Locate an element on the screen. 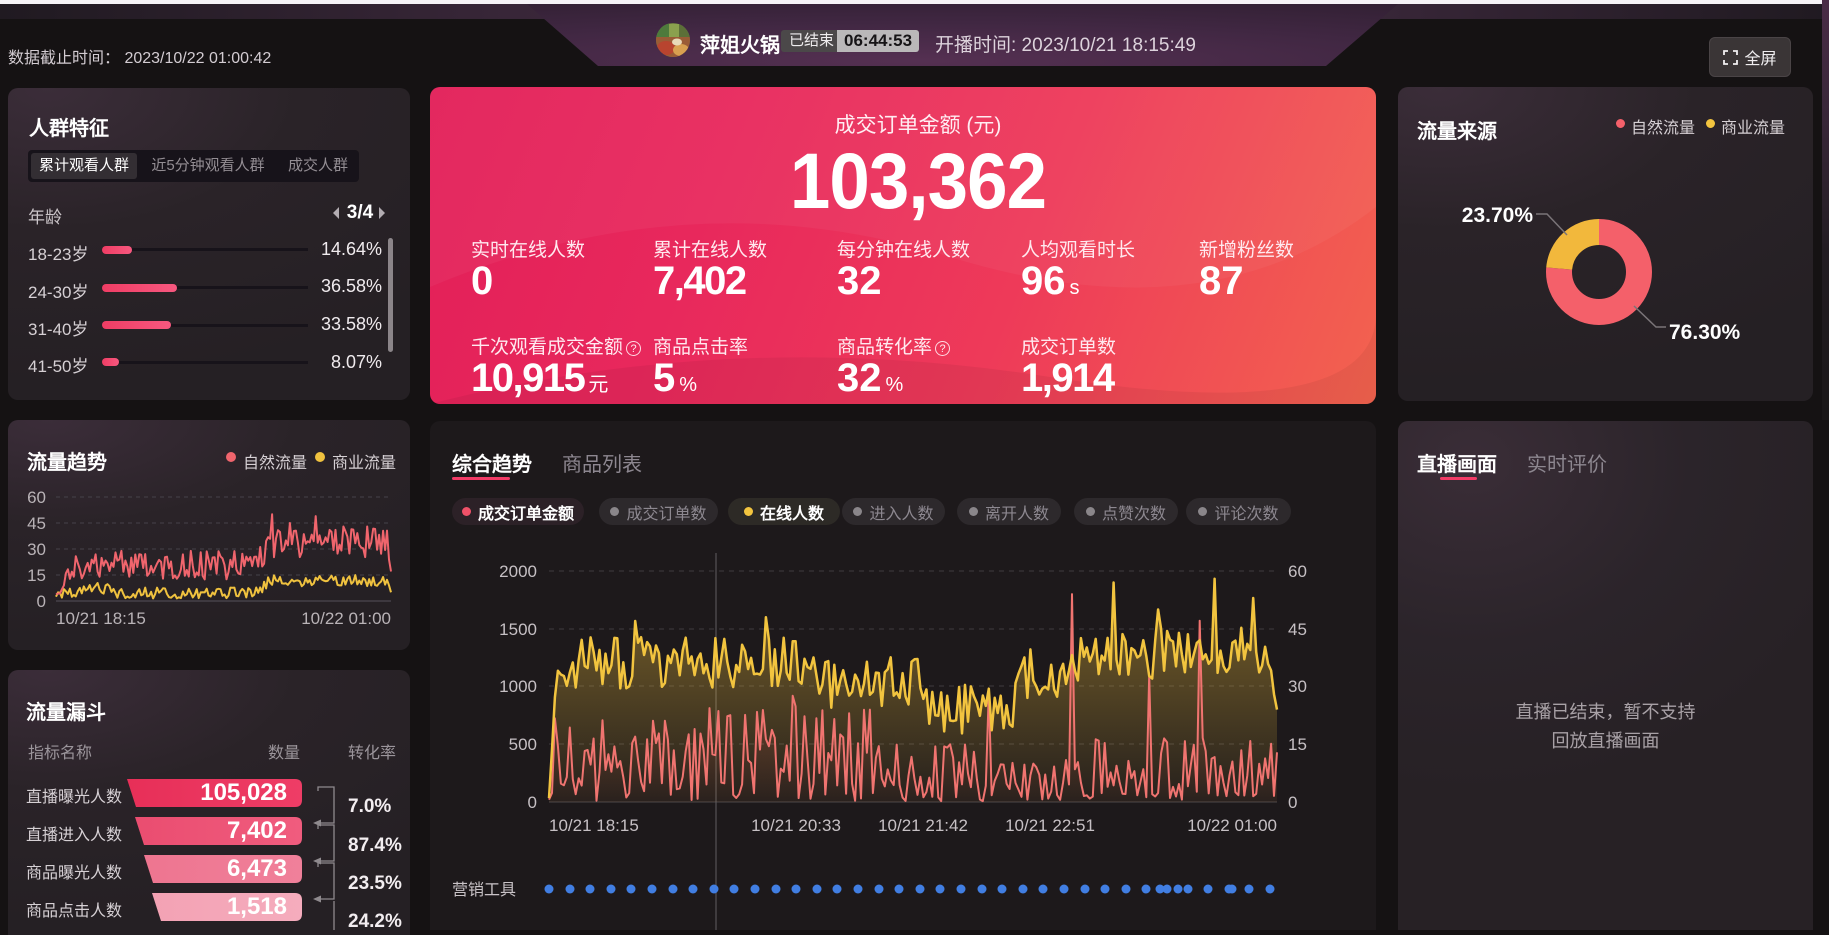  svg-text: 76.30% is located at coordinates (1705, 332).